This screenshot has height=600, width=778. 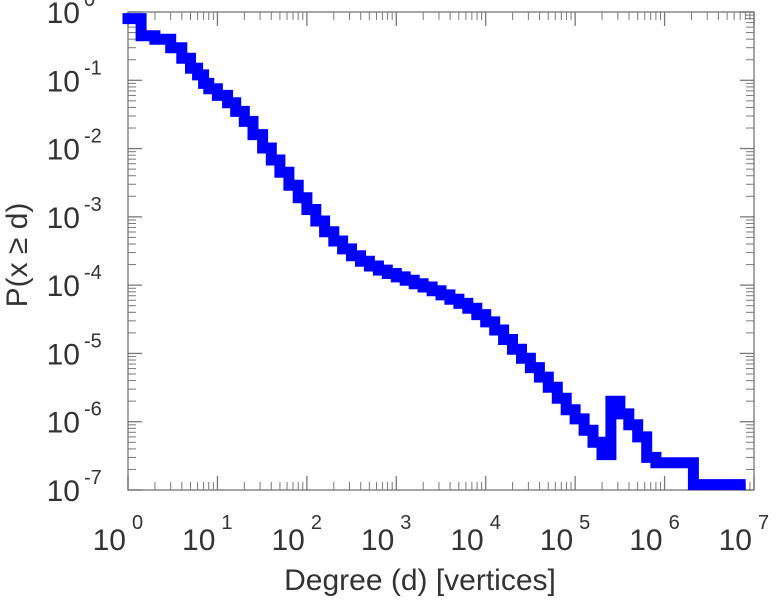 I want to click on y-tick-label: 10 -7, so click(x=74, y=487).